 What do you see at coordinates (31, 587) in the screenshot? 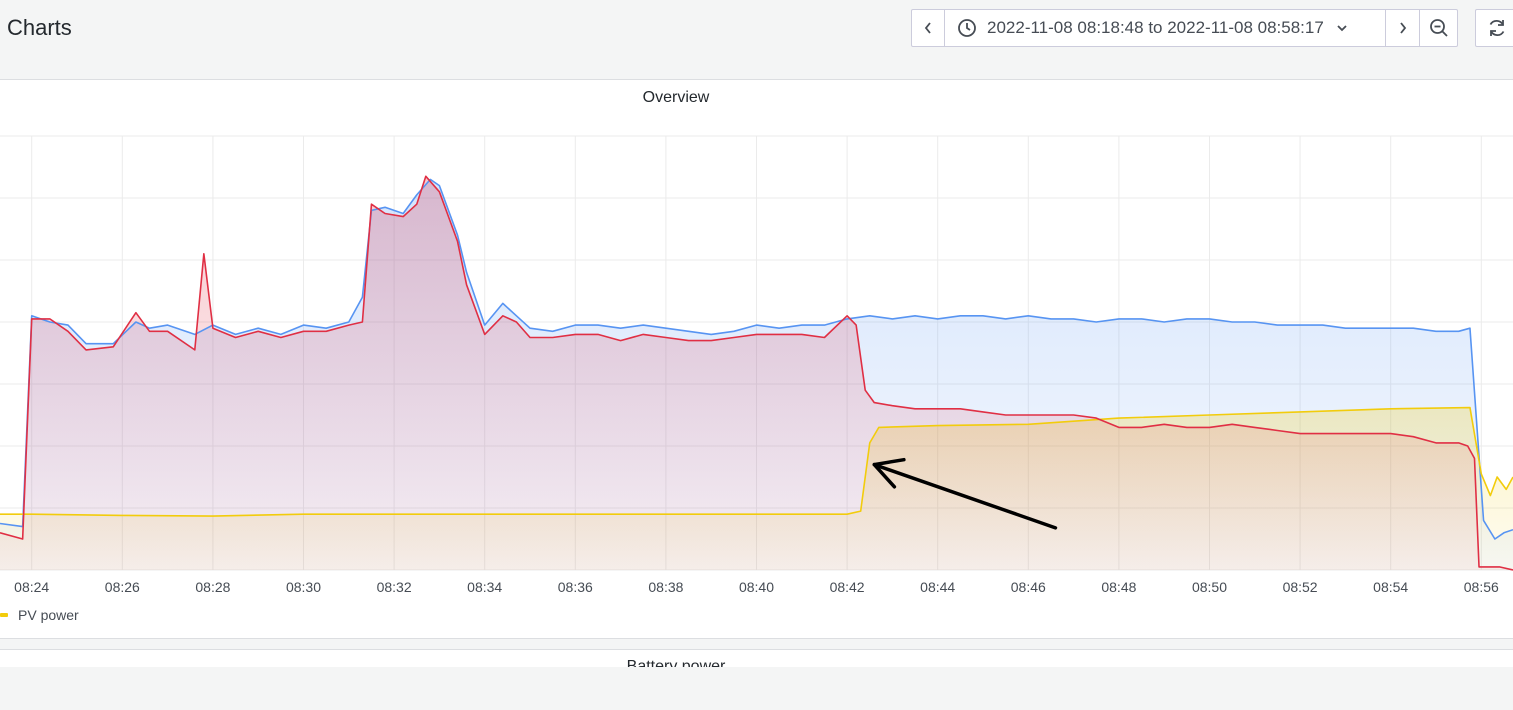
I see `x-tick-label: 08:24` at bounding box center [31, 587].